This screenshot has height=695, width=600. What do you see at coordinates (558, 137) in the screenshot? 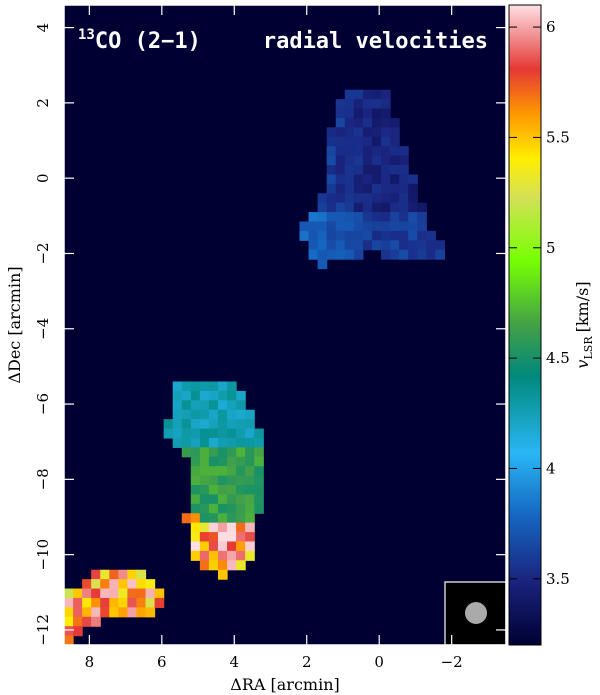
I see `colorbar-tick-label: 5.5` at bounding box center [558, 137].